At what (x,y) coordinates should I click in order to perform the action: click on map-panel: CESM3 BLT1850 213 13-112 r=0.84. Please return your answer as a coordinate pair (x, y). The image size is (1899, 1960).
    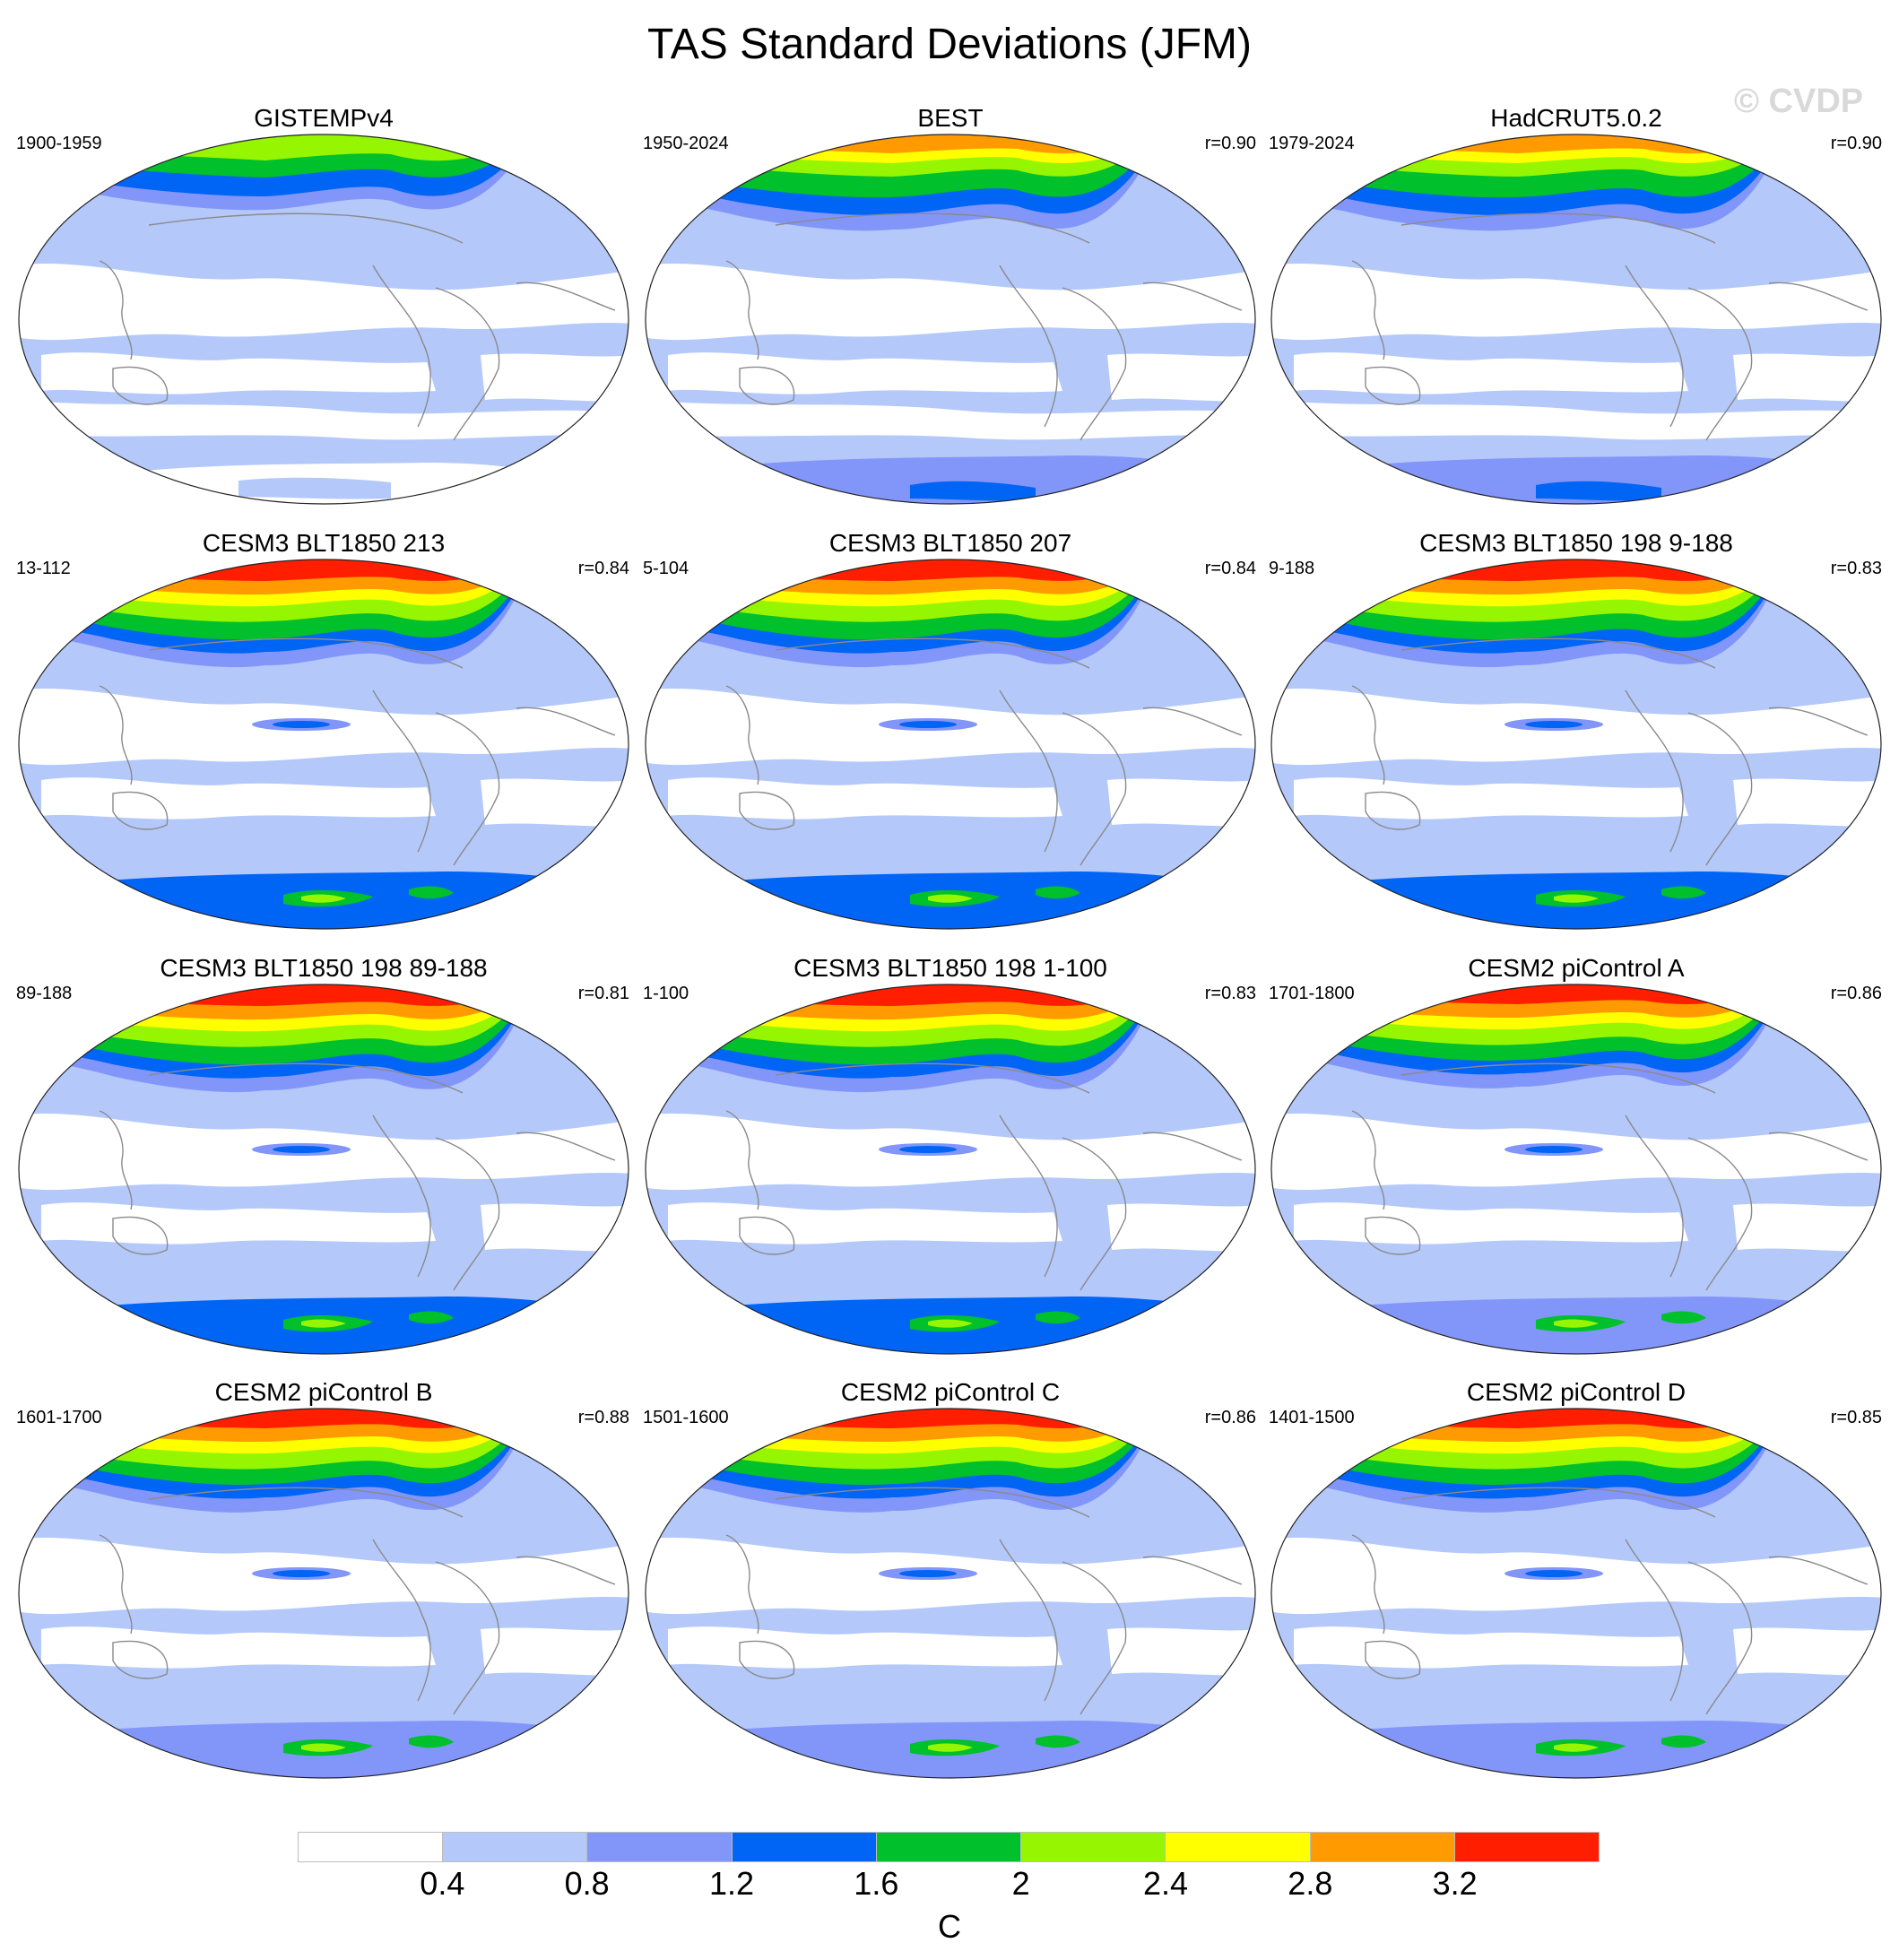
    Looking at the image, I should click on (323, 739).